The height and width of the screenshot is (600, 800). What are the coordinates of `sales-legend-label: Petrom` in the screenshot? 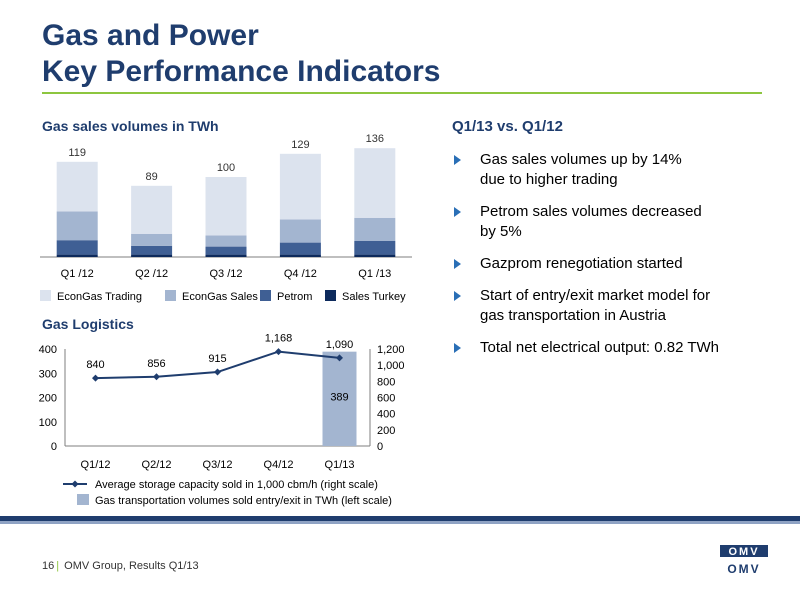 It's located at (294, 297).